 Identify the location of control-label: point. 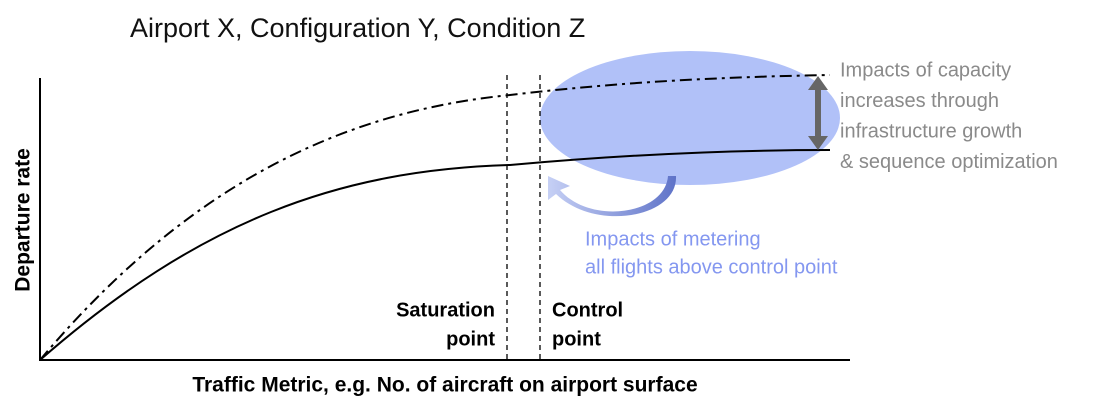
(576, 339).